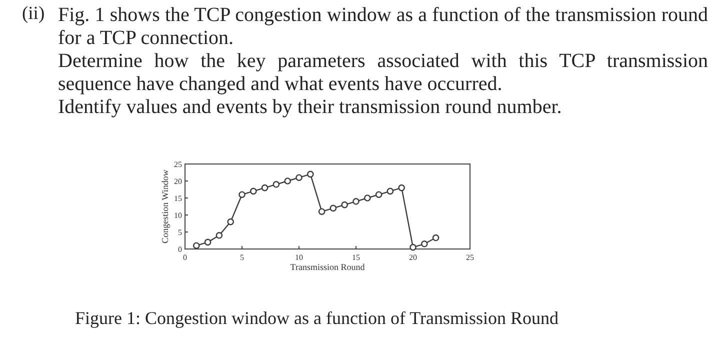 The width and height of the screenshot is (719, 348). I want to click on caption: Fig. 1 shows the TCP congestion window as a function of the transmission round for a TCP connection., so click(383, 27).